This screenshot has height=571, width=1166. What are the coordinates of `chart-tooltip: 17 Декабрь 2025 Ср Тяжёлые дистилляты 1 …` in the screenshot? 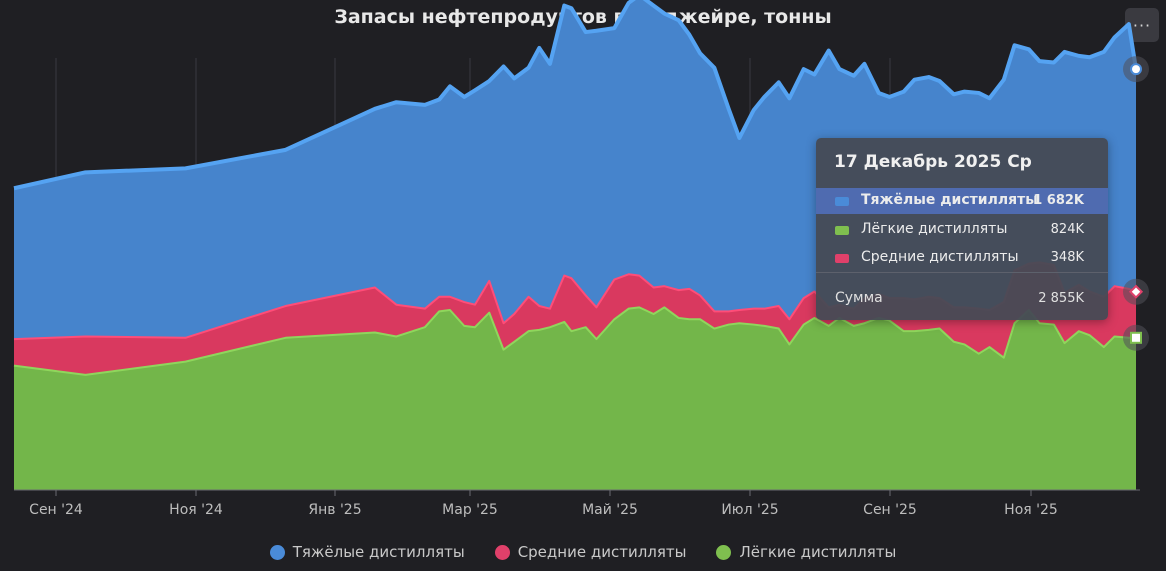 It's located at (962, 229).